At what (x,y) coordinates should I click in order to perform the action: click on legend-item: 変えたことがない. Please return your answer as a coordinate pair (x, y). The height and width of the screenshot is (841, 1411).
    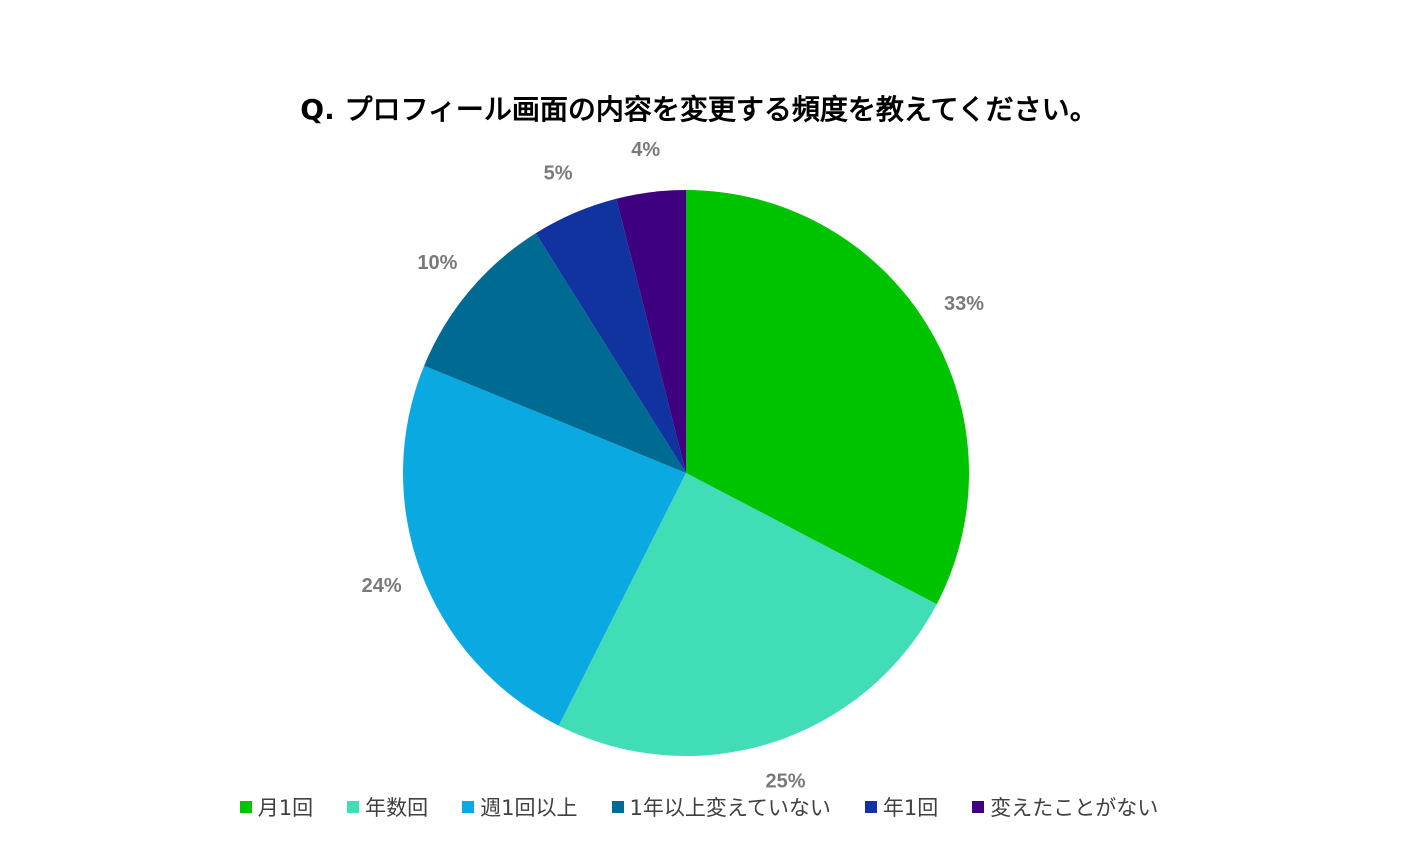
    Looking at the image, I should click on (1065, 807).